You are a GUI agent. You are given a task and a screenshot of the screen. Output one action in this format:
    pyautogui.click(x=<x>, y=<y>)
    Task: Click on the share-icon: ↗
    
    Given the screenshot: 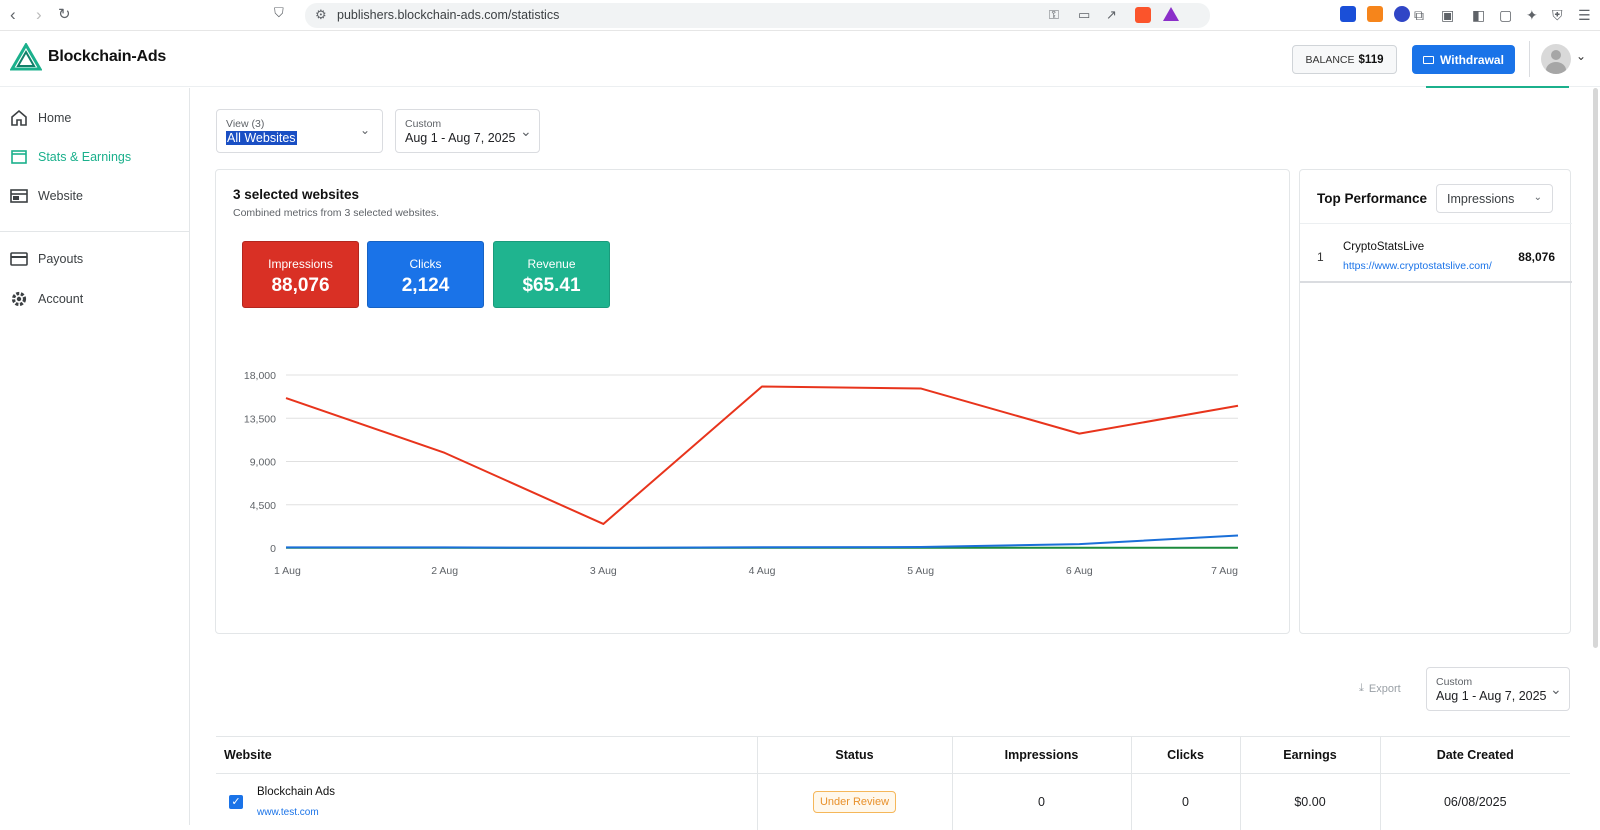 What is the action you would take?
    pyautogui.click(x=1111, y=15)
    